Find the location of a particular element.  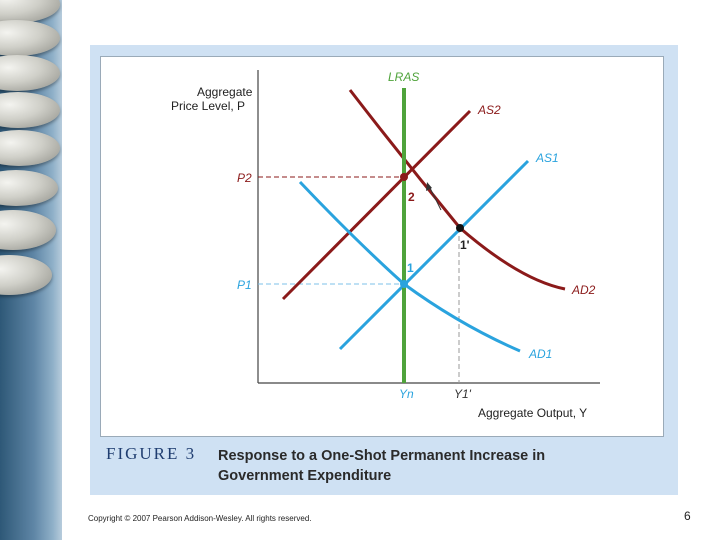

point-1prime-label: 1' is located at coordinates (465, 245).